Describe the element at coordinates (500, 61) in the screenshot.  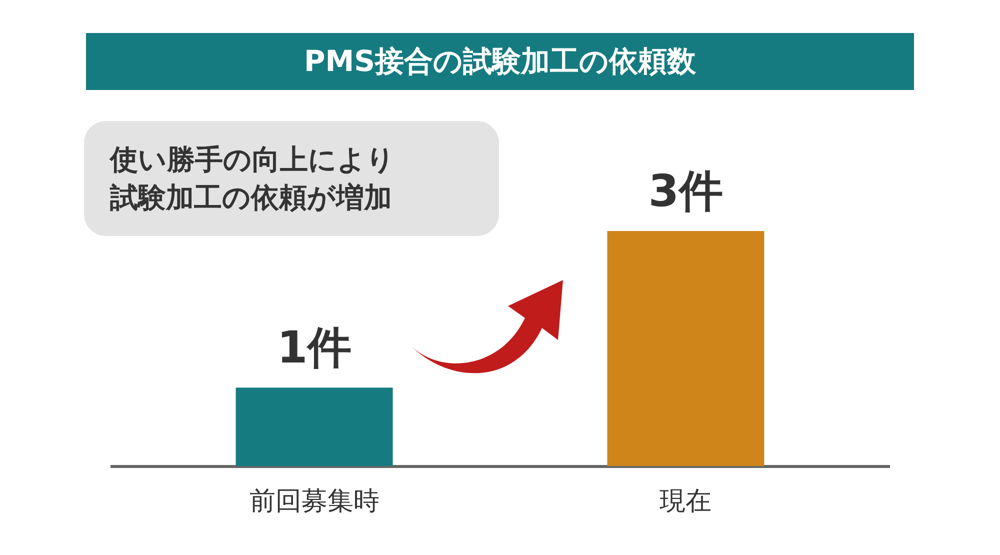
I see `chart-title: PMS接合の試験加工の依頼数` at that location.